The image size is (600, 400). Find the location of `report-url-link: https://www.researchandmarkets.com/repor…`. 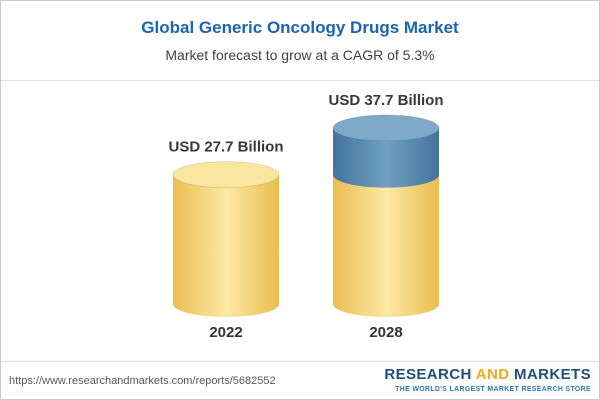

report-url-link: https://www.researchandmarkets.com/repor… is located at coordinates (142, 380).